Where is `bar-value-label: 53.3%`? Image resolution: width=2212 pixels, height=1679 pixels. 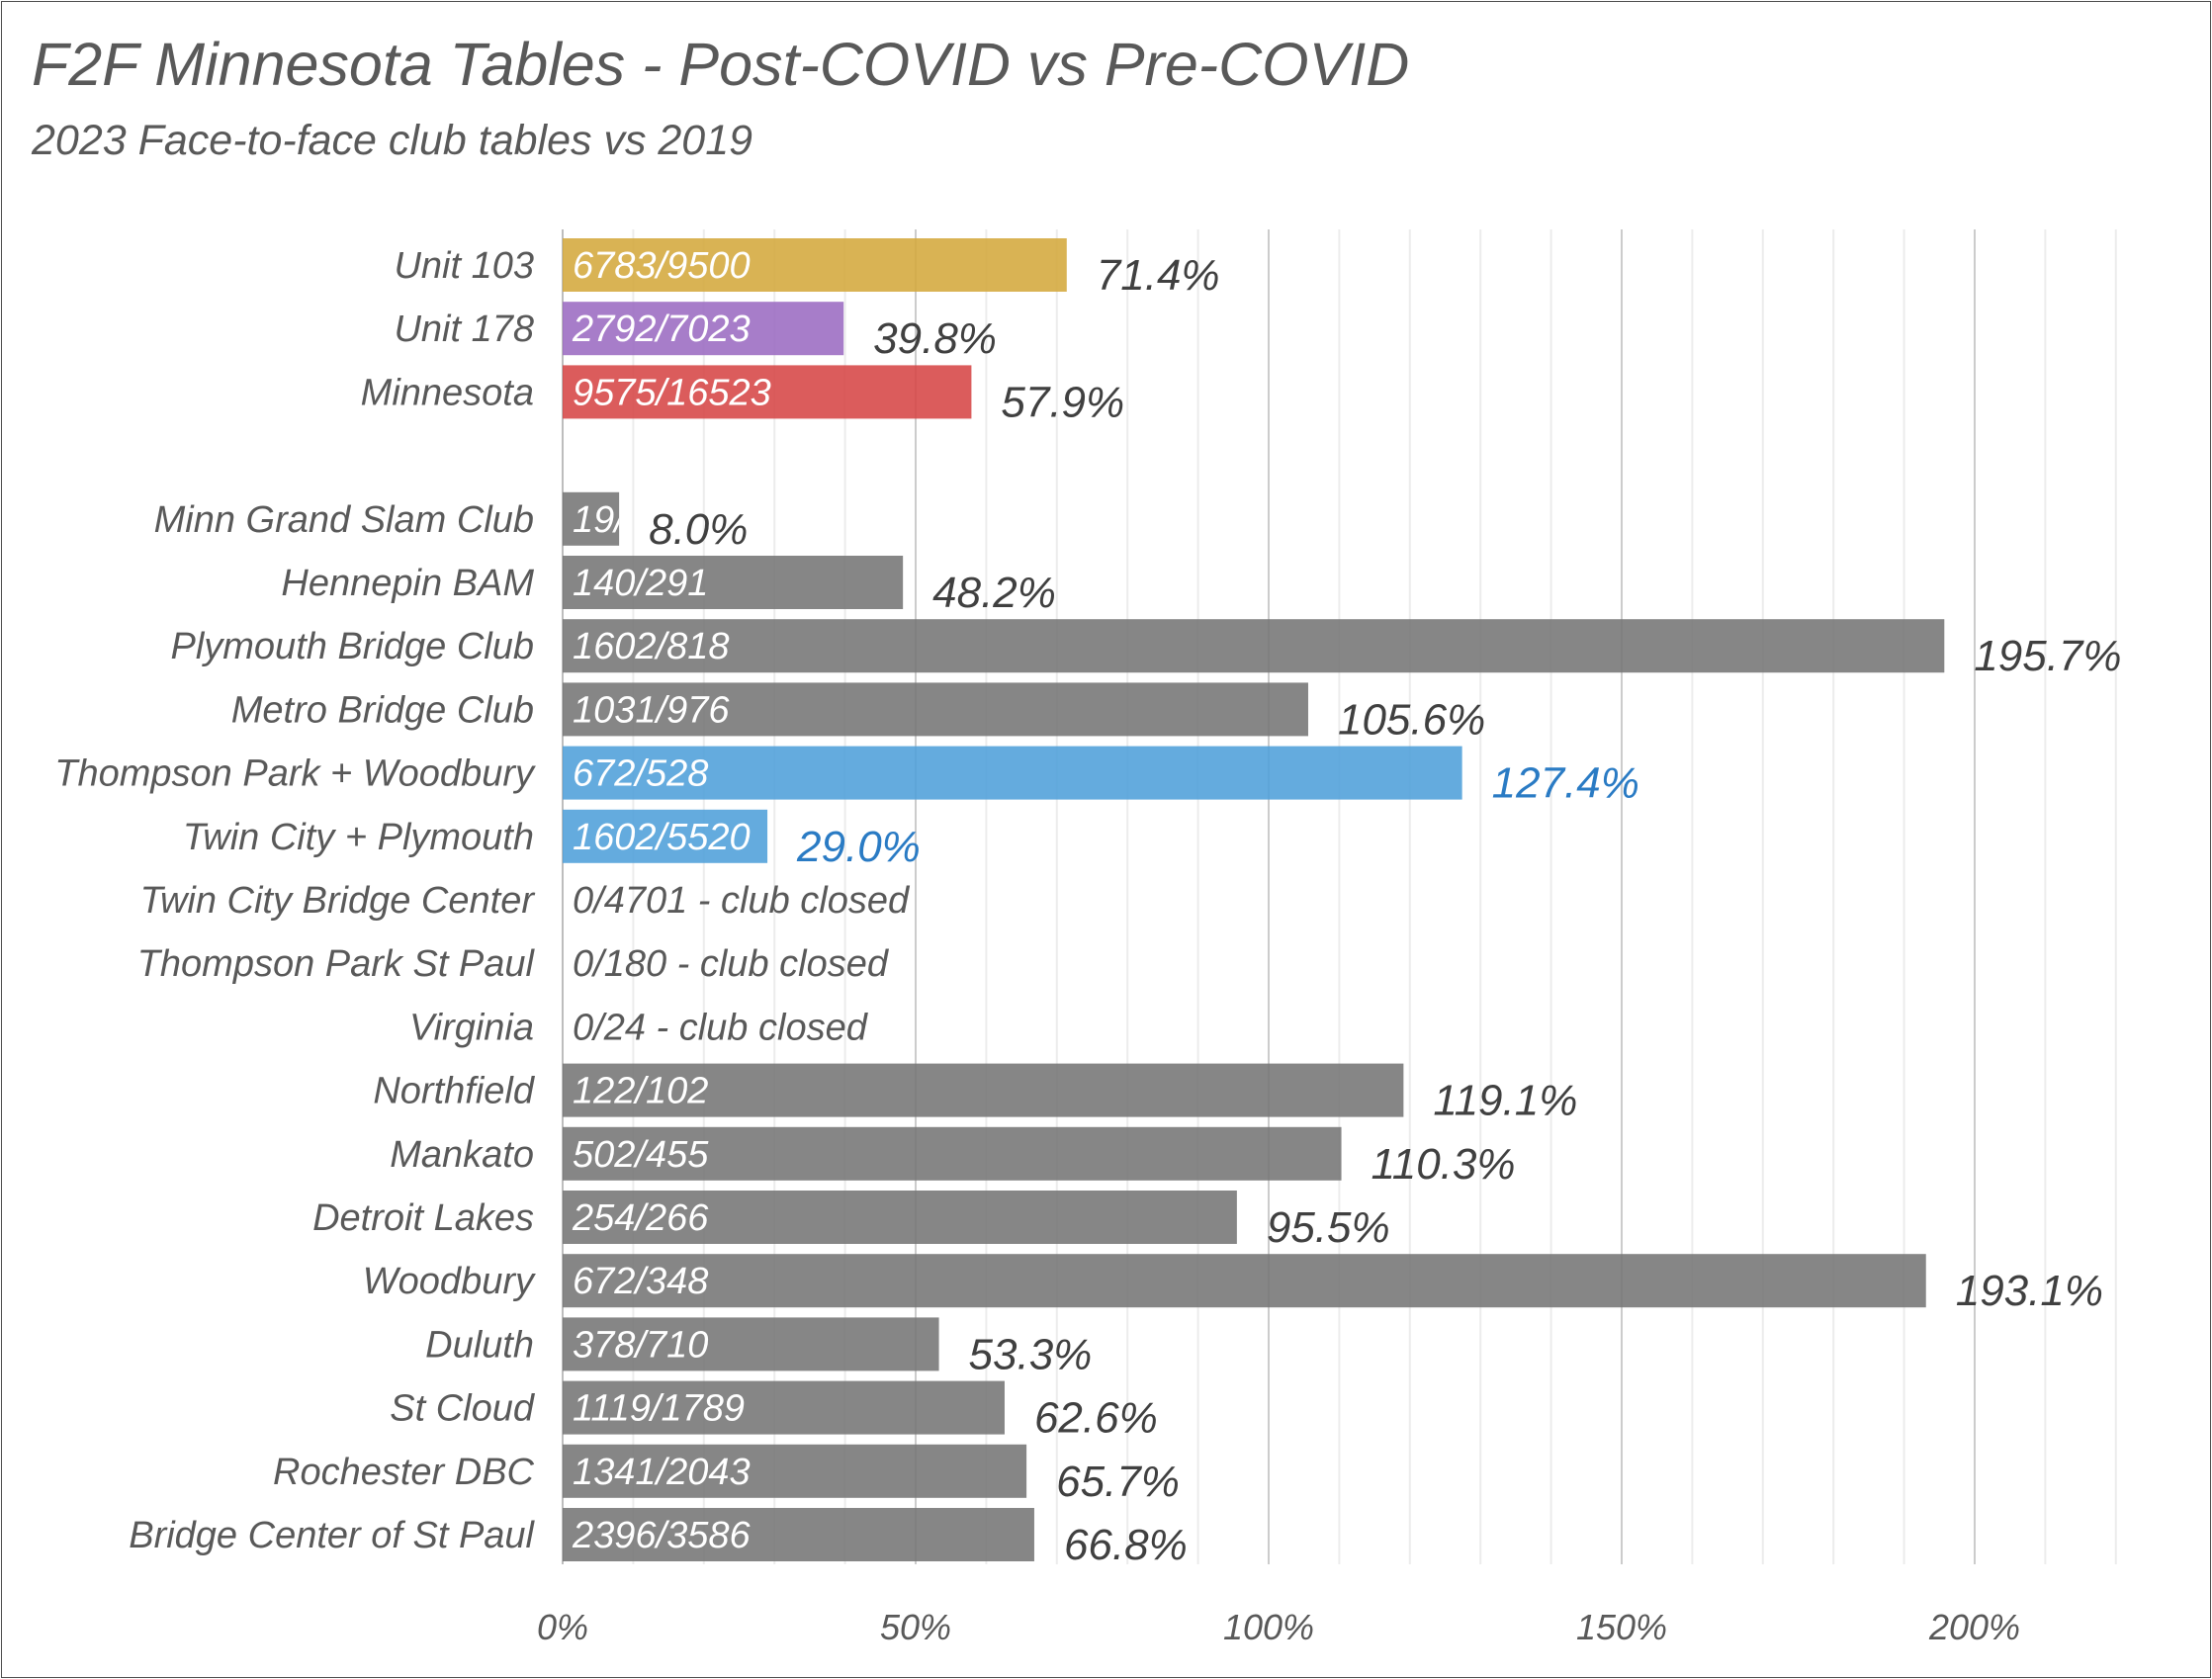
bar-value-label: 53.3% is located at coordinates (1031, 1354).